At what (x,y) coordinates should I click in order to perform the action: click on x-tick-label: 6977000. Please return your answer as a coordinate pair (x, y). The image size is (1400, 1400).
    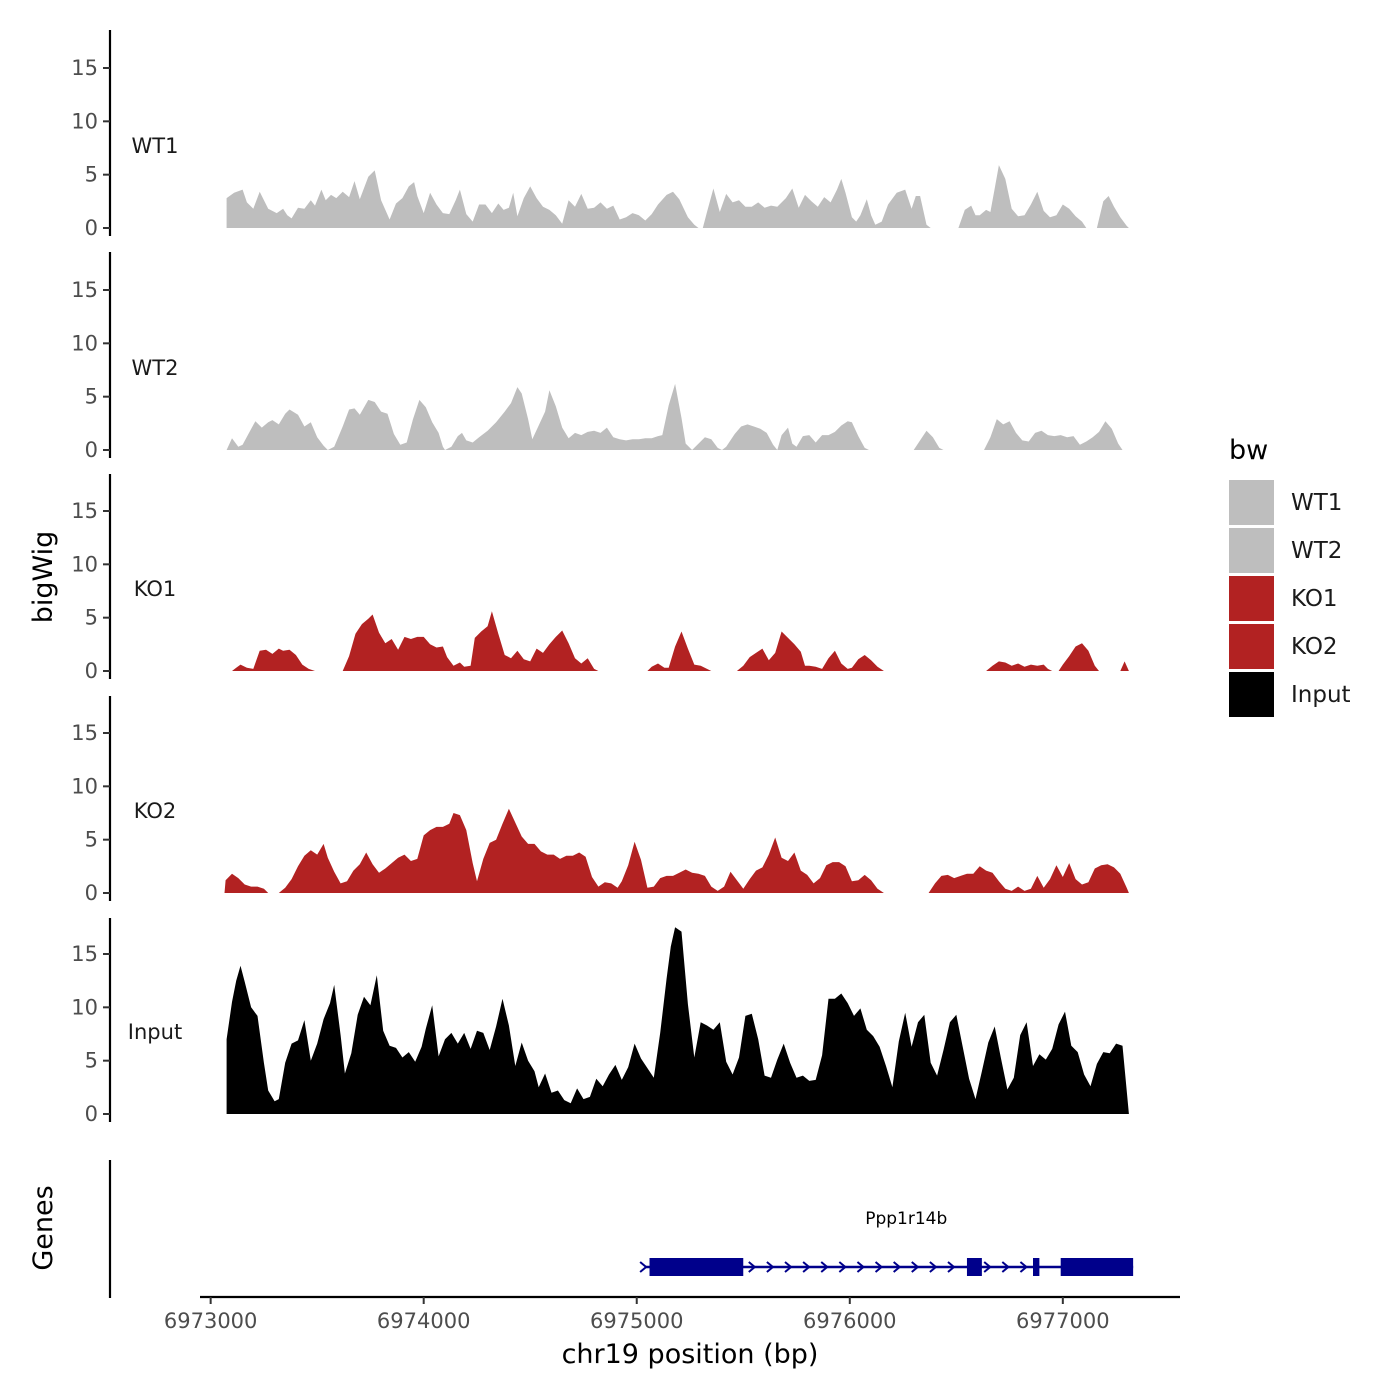
    Looking at the image, I should click on (1063, 1321).